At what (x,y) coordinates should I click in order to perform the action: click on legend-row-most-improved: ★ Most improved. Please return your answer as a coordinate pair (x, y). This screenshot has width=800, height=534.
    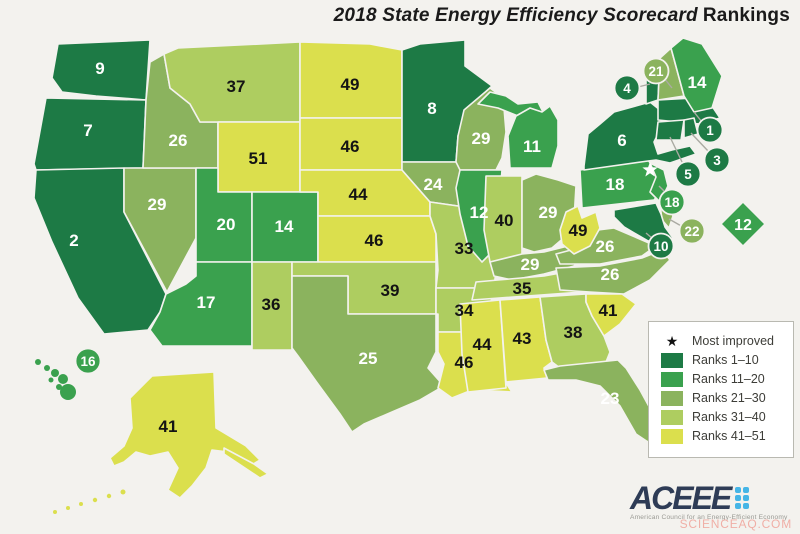
    Looking at the image, I should click on (722, 341).